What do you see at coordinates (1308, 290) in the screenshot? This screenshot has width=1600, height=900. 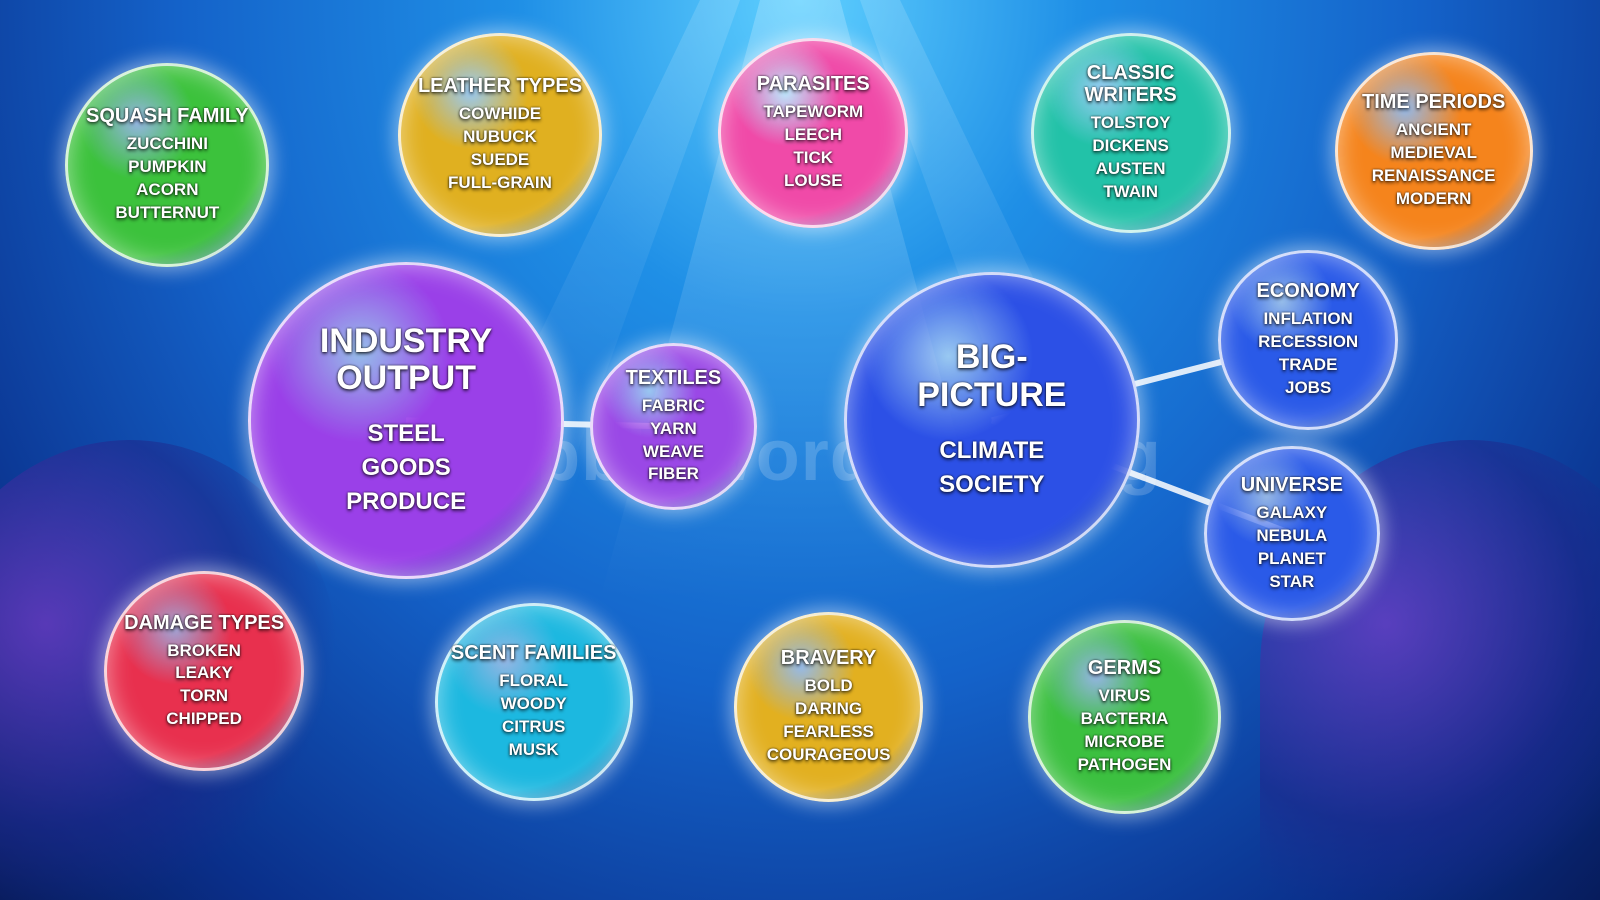 I see `bubble-title: ECONOMY` at bounding box center [1308, 290].